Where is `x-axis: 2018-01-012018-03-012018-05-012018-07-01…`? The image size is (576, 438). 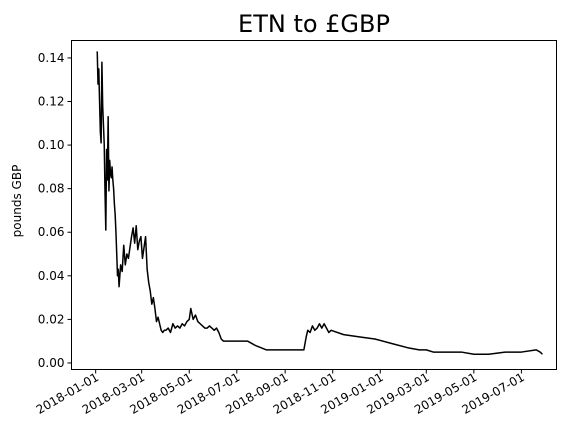
x-axis: 2018-01-012018-03-012018-05-012018-07-01… is located at coordinates (280, 393).